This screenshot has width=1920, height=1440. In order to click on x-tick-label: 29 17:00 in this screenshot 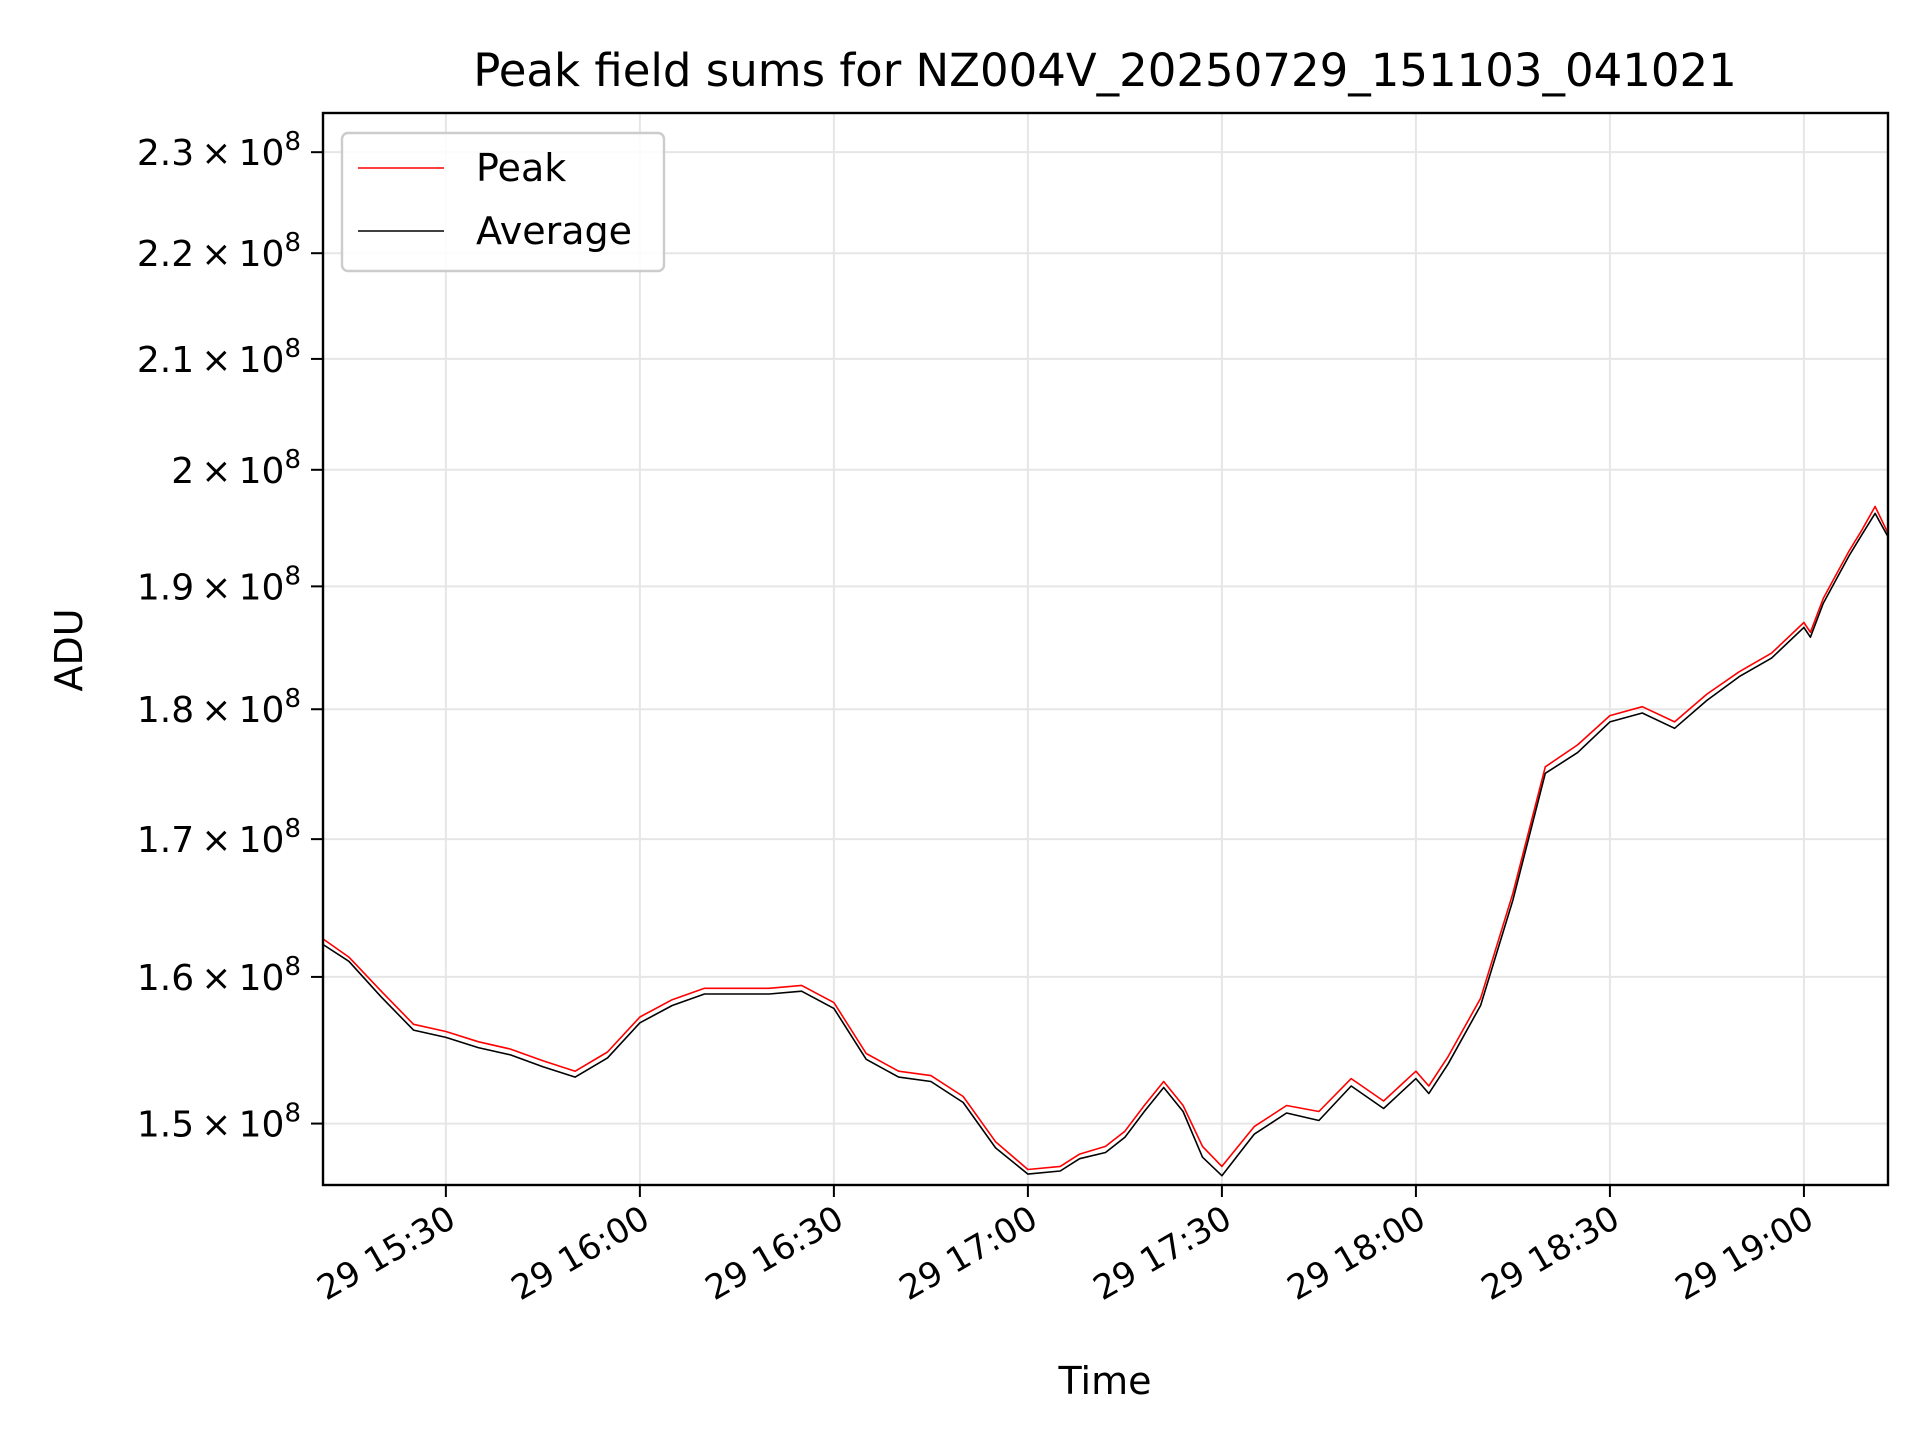, I will do `click(969, 1253)`.